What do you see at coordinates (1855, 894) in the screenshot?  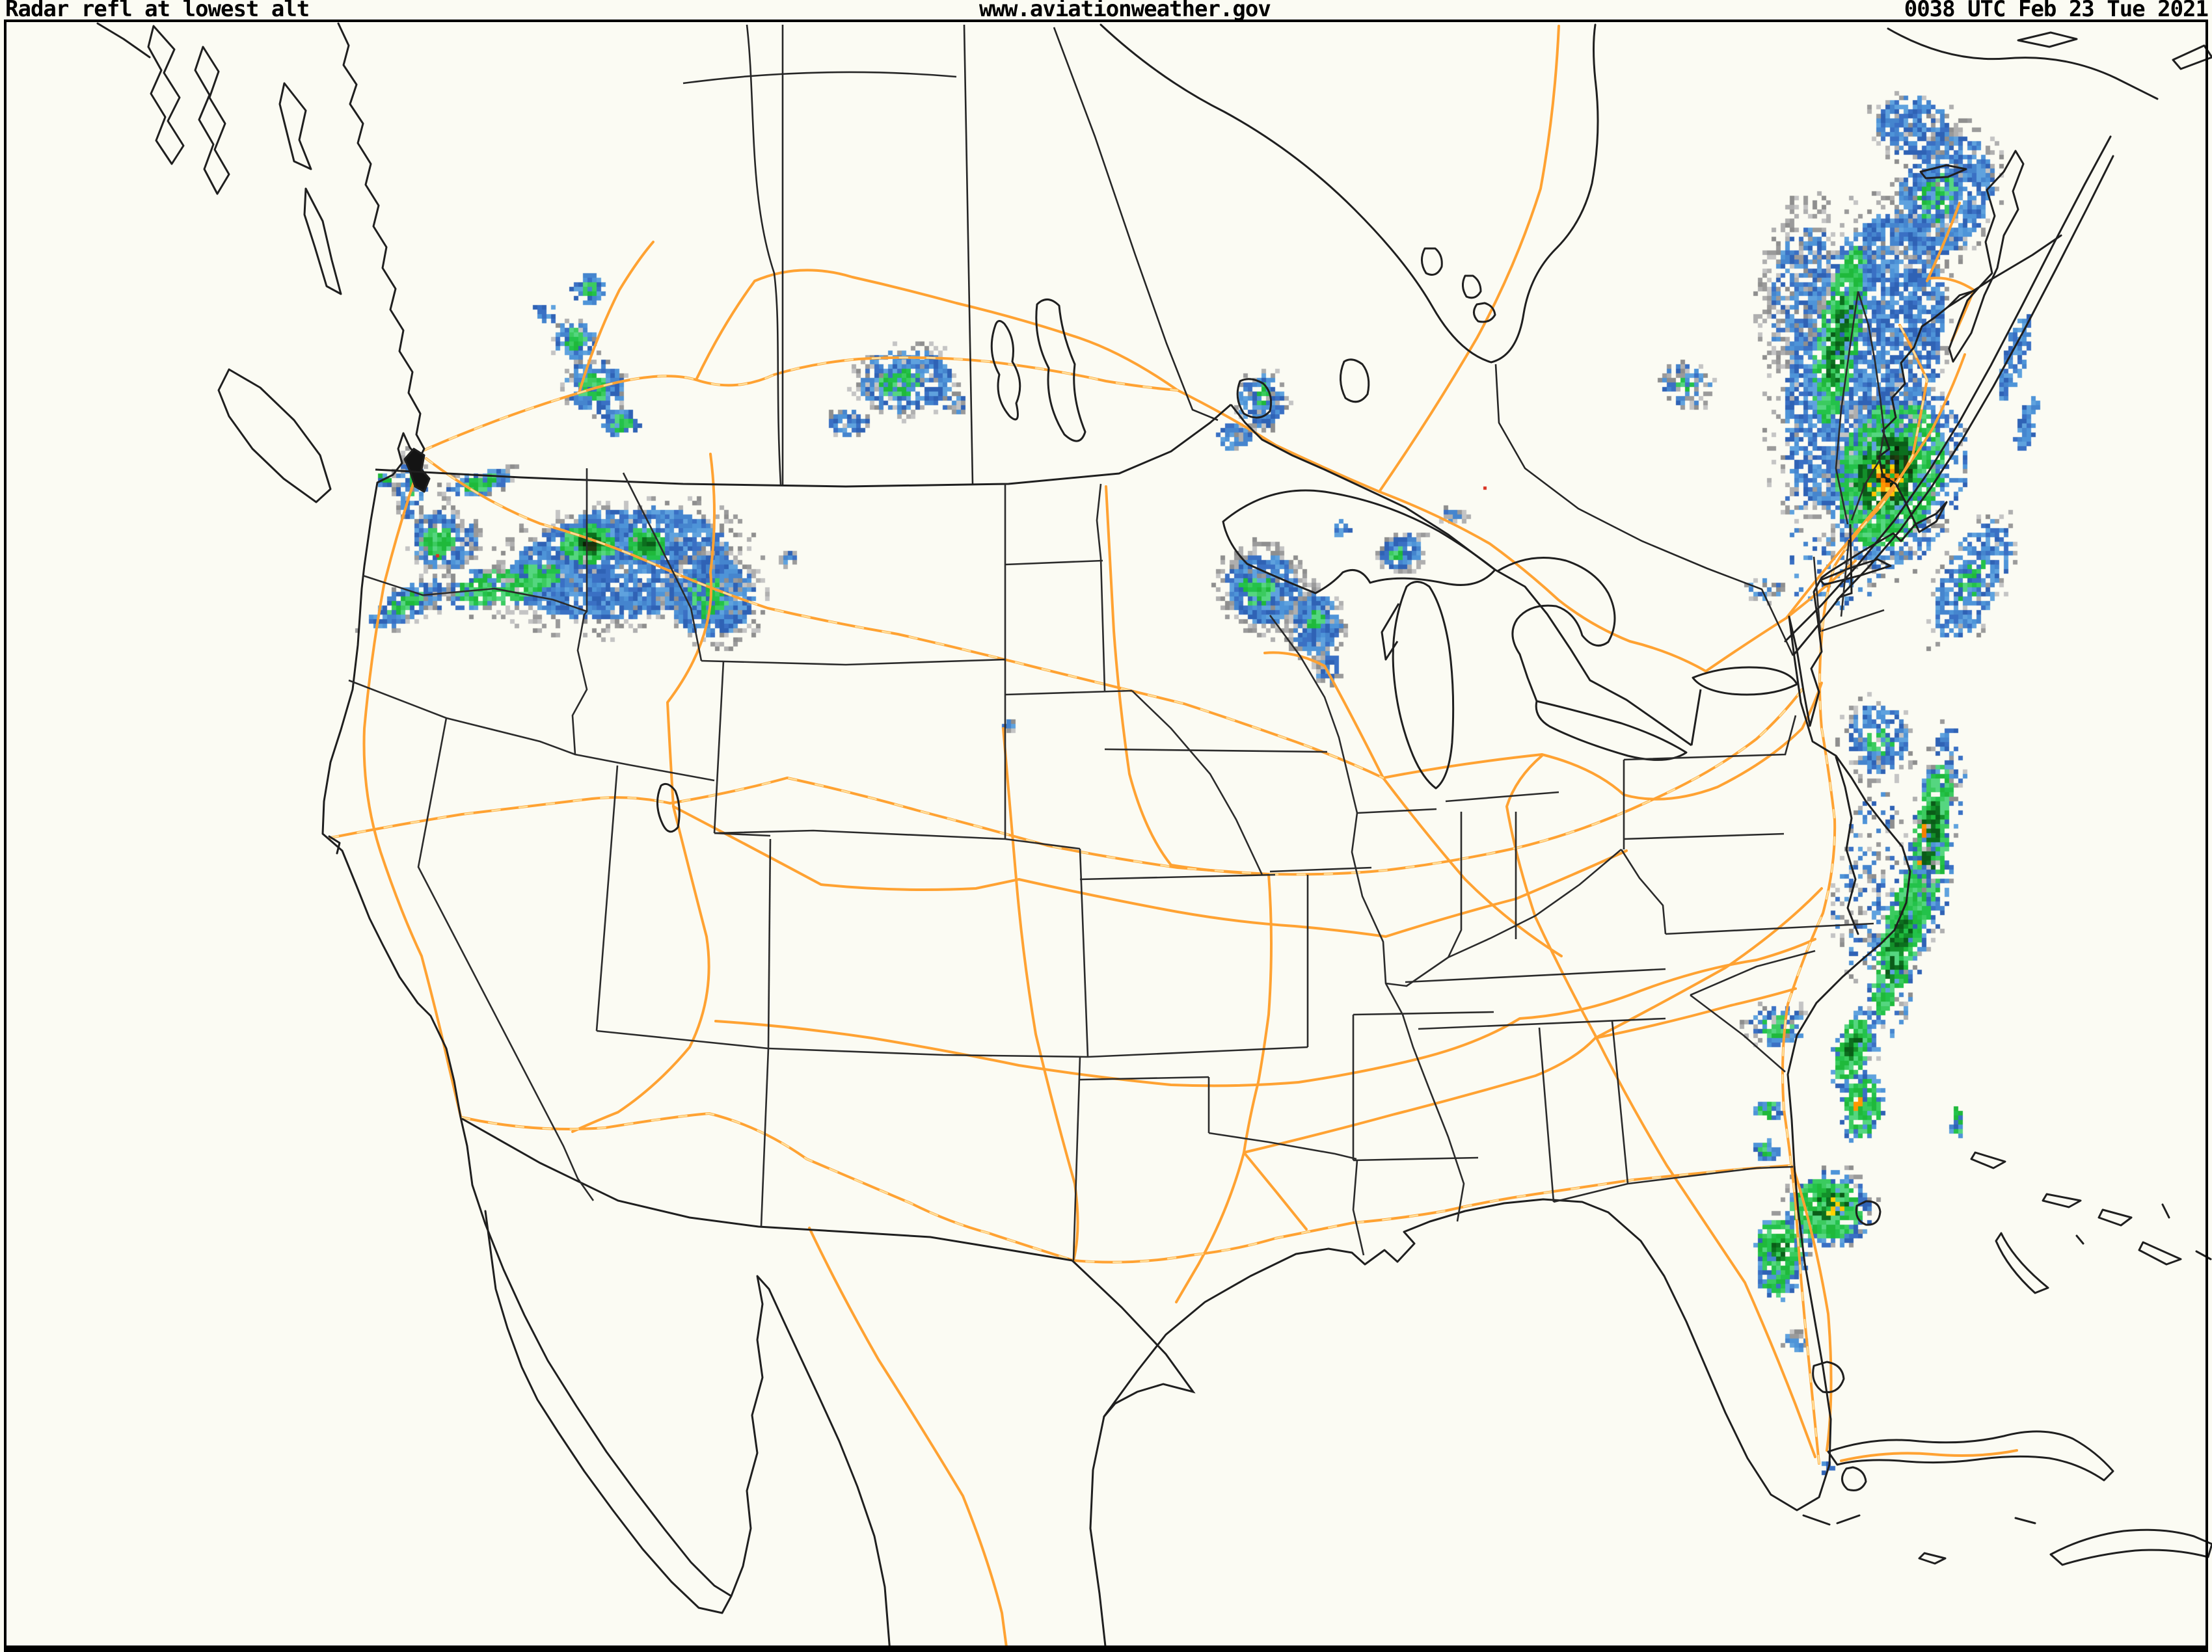 I see `highway-i95` at bounding box center [1855, 894].